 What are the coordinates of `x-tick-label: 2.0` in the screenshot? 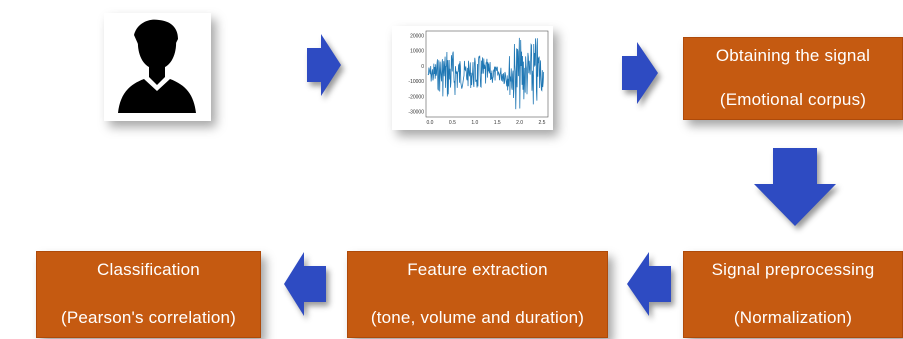 It's located at (519, 123).